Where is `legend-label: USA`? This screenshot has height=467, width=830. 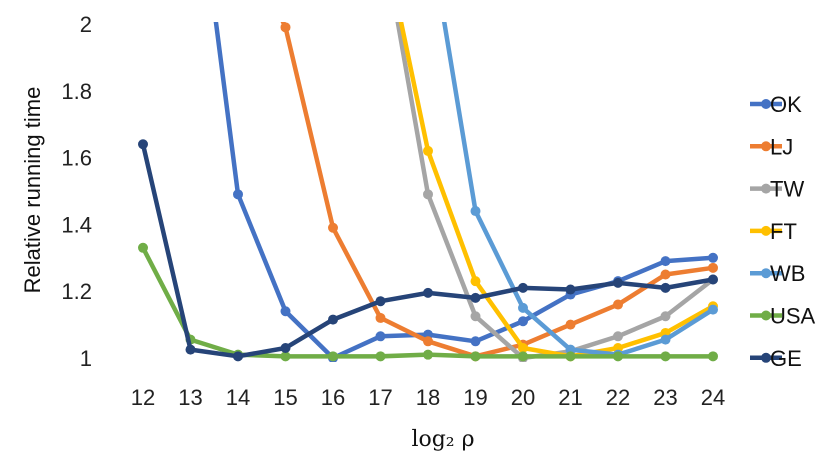
legend-label: USA is located at coordinates (793, 316).